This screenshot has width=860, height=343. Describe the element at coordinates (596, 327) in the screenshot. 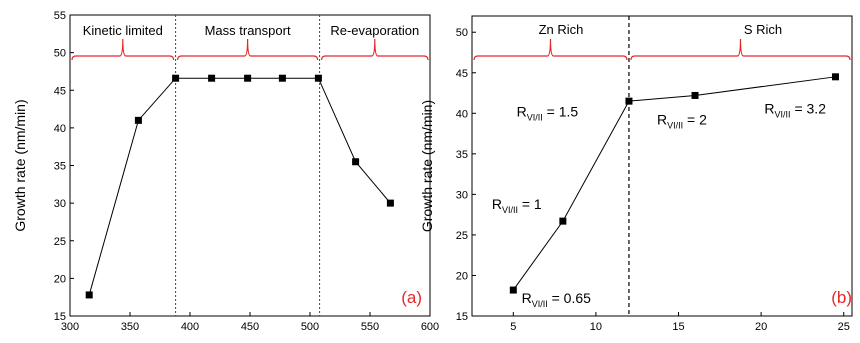

I see `x-tick-label: 10` at that location.